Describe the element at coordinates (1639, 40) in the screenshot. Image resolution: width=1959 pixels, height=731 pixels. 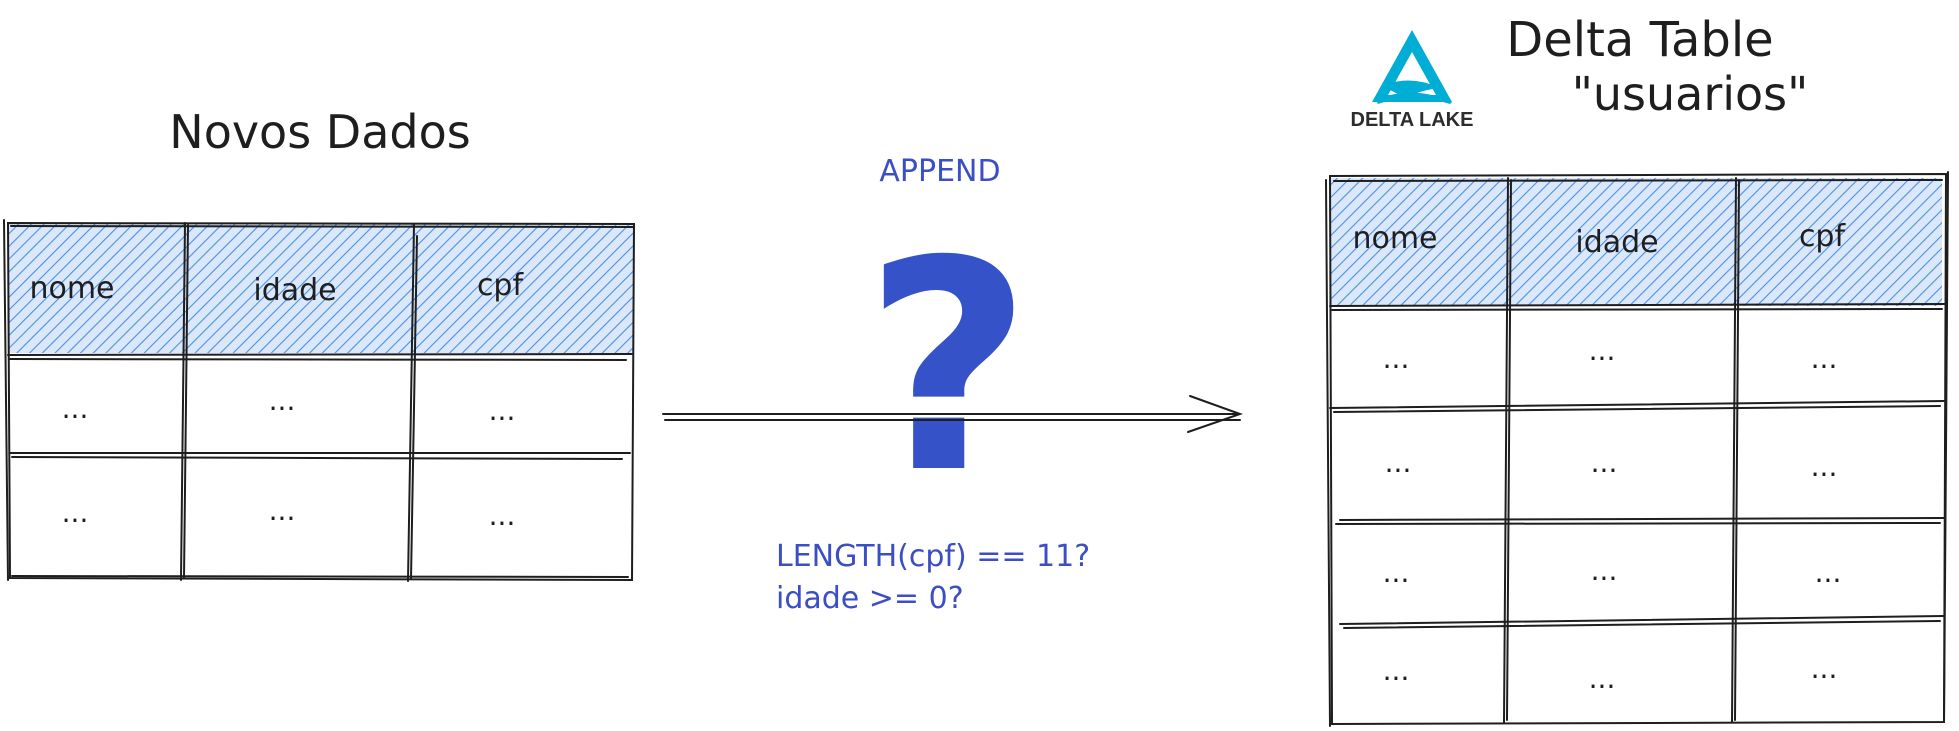
I see `right-table-title: Delta Table` at that location.